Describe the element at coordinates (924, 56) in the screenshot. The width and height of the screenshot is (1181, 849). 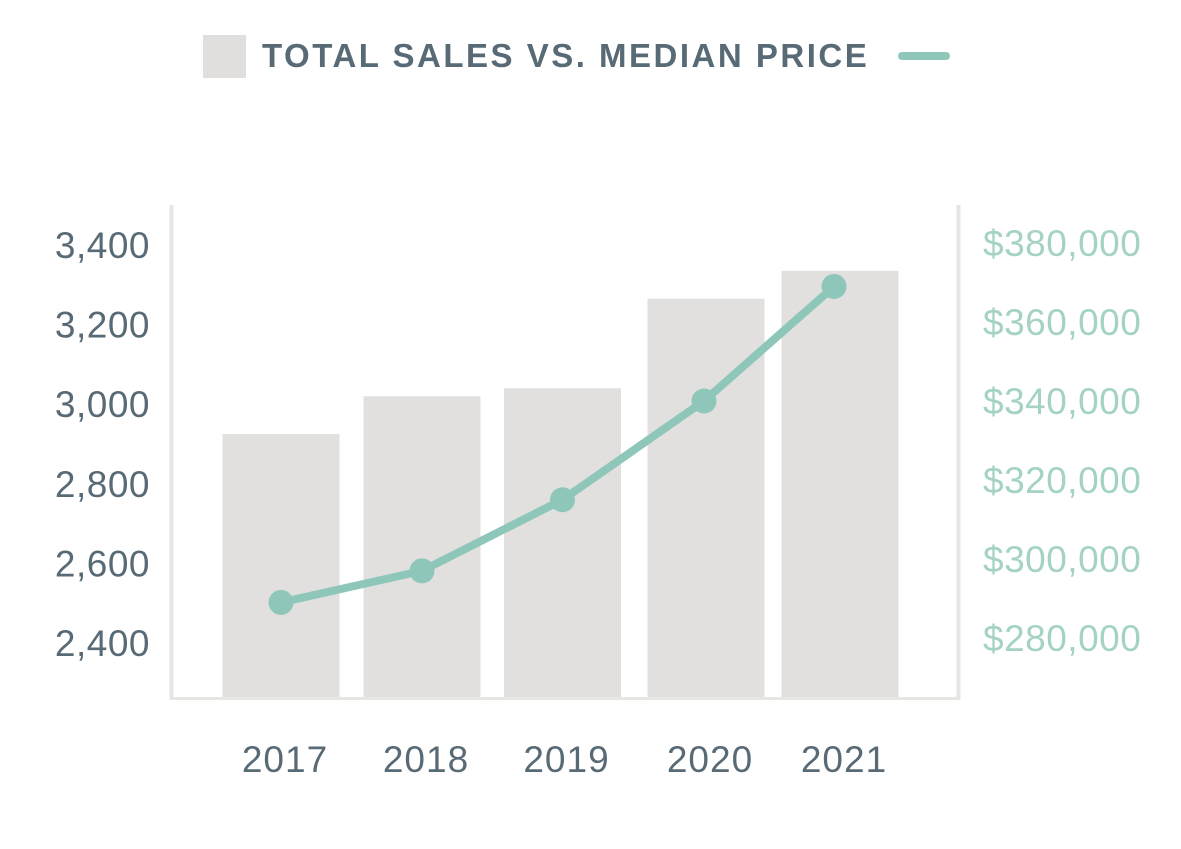
I see `line-series-swatch-icon` at that location.